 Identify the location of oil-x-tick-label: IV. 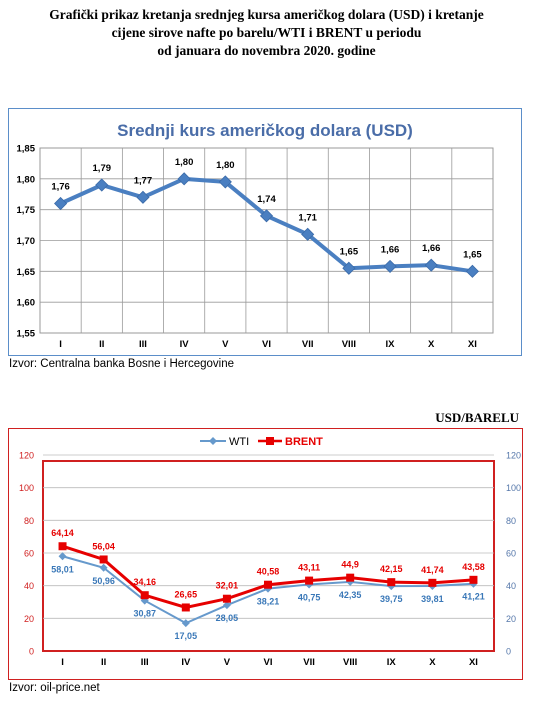
(186, 662).